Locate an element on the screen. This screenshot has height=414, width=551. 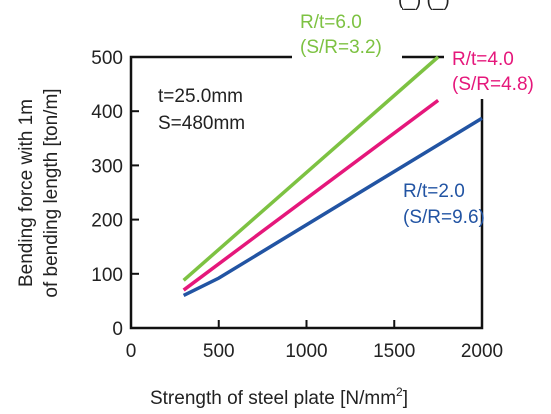
series-label-blue-rt: R/t=2.0 is located at coordinates (434, 191).